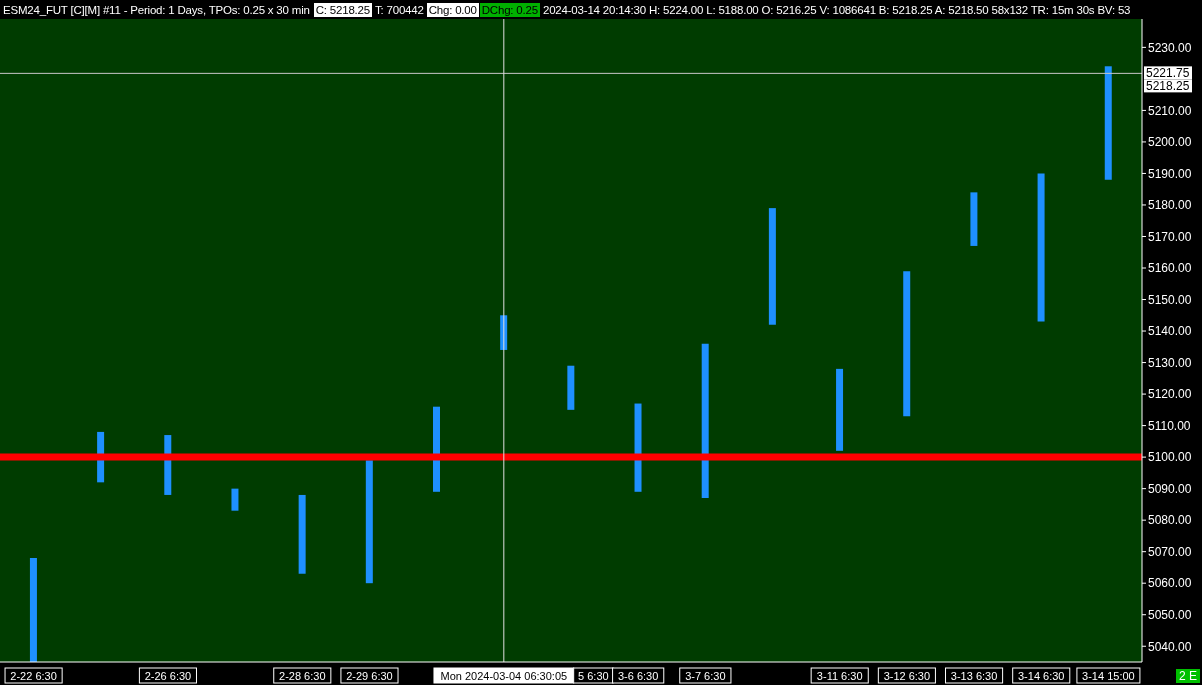 This screenshot has width=1202, height=685. I want to click on y-tick-label: 5200.00, so click(1170, 142).